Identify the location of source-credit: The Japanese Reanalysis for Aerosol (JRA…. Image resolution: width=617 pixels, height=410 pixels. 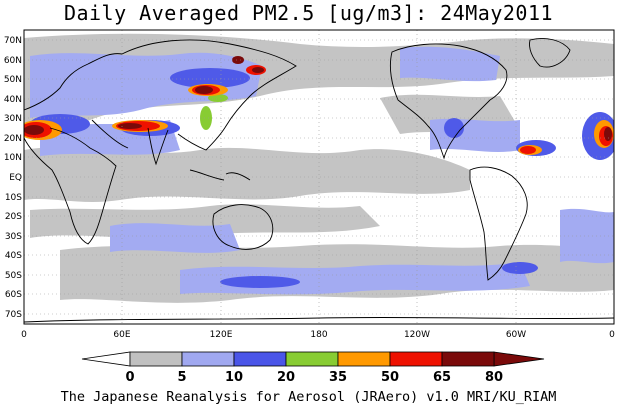
(308, 397).